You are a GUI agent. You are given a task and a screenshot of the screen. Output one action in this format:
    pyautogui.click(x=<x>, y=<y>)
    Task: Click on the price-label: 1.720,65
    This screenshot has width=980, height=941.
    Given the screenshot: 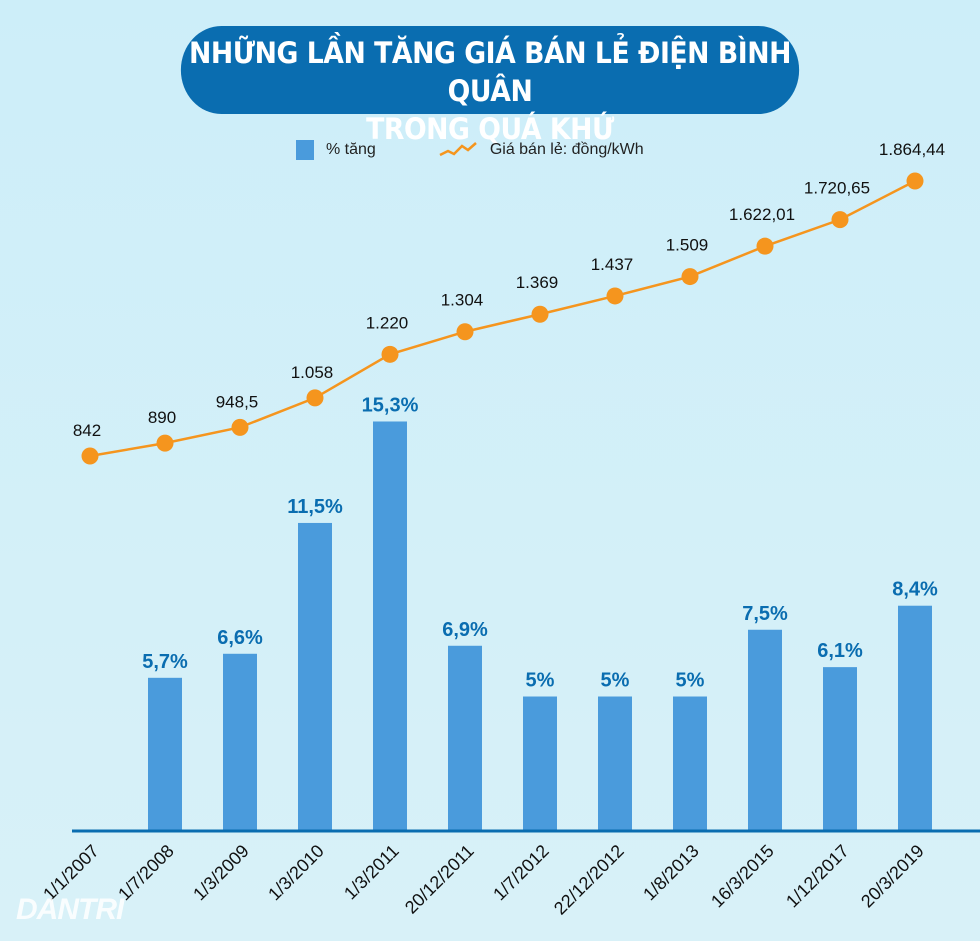 What is the action you would take?
    pyautogui.click(x=837, y=188)
    